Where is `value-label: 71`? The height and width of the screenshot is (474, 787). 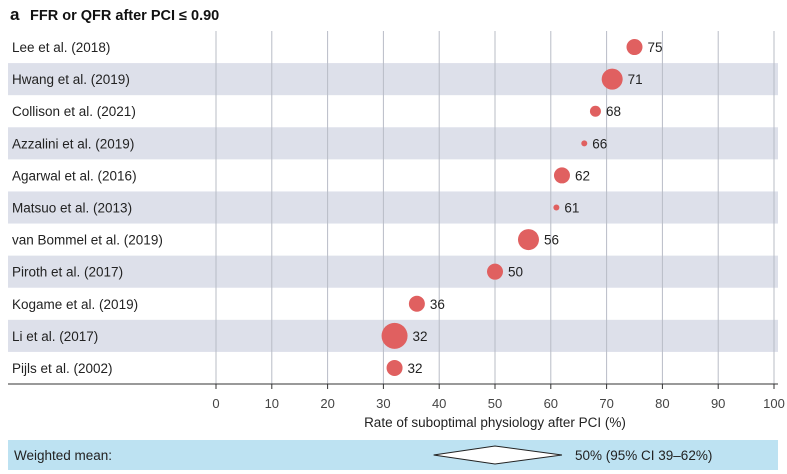
value-label: 71 is located at coordinates (635, 79).